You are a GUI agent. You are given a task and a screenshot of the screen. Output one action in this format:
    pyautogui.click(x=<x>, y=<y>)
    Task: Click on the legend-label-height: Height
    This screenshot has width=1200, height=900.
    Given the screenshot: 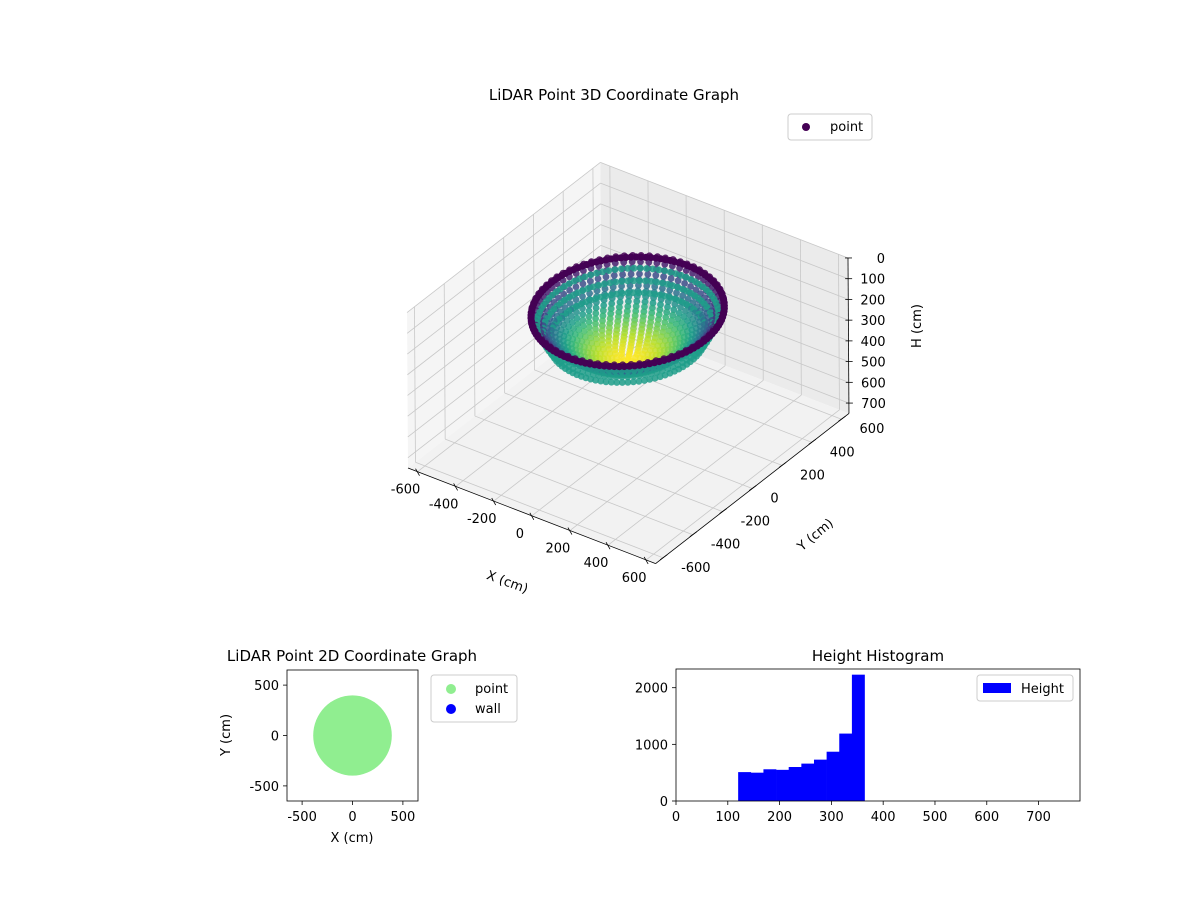 What is the action you would take?
    pyautogui.click(x=1042, y=689)
    